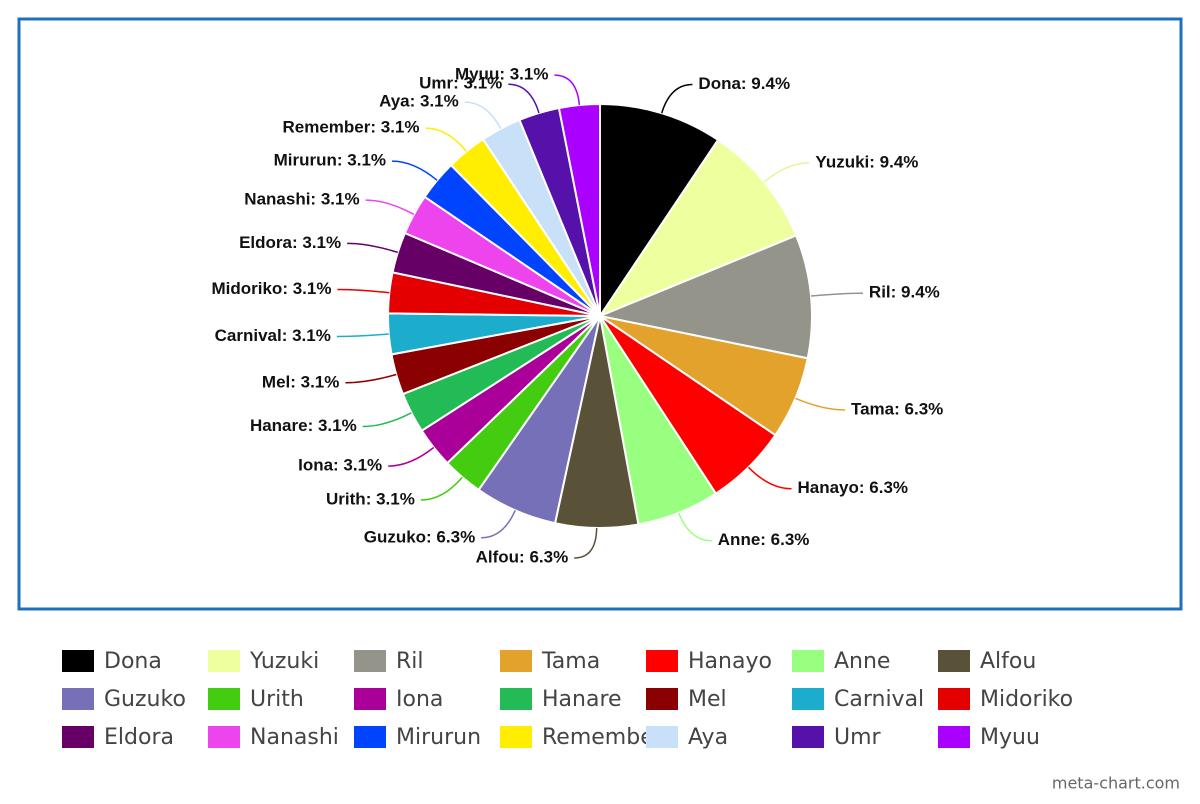  What do you see at coordinates (1116, 783) in the screenshot?
I see `credit: meta-chart.com` at bounding box center [1116, 783].